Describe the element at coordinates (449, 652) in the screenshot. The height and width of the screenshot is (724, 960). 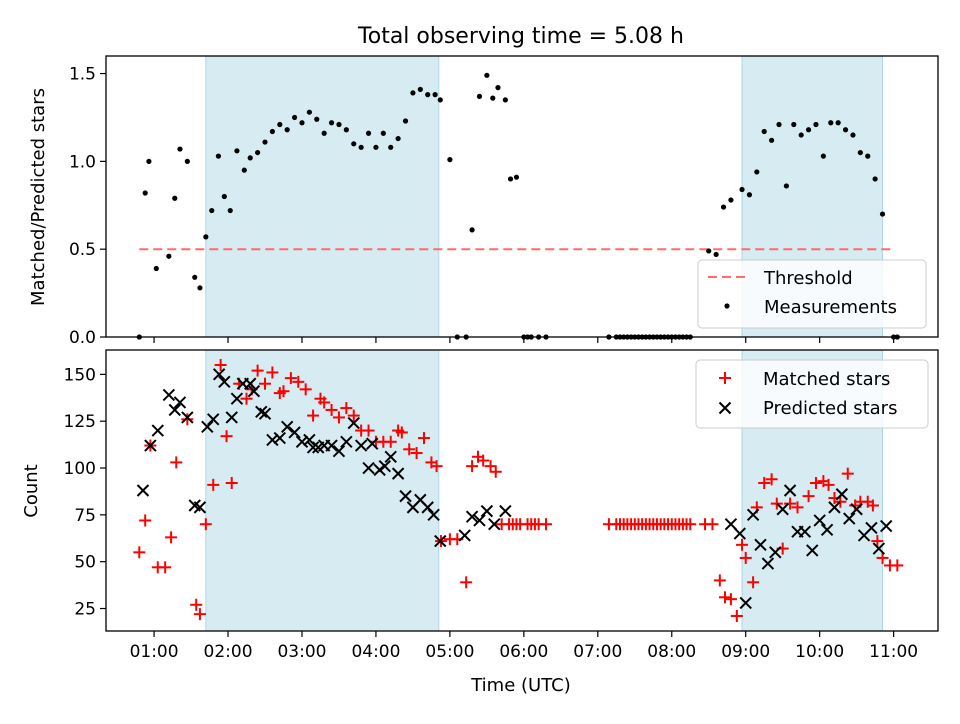
I see `x-tick-label: 05:00` at that location.